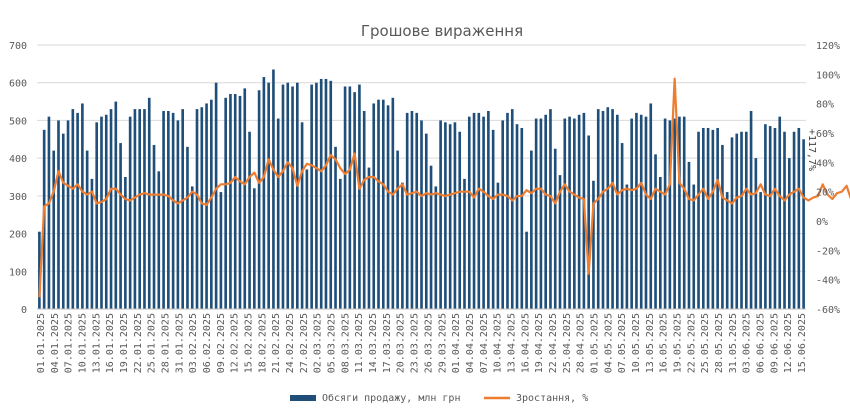  Describe the element at coordinates (345, 343) in the screenshot. I see `x-tick-label: 08.03.2025` at that location.